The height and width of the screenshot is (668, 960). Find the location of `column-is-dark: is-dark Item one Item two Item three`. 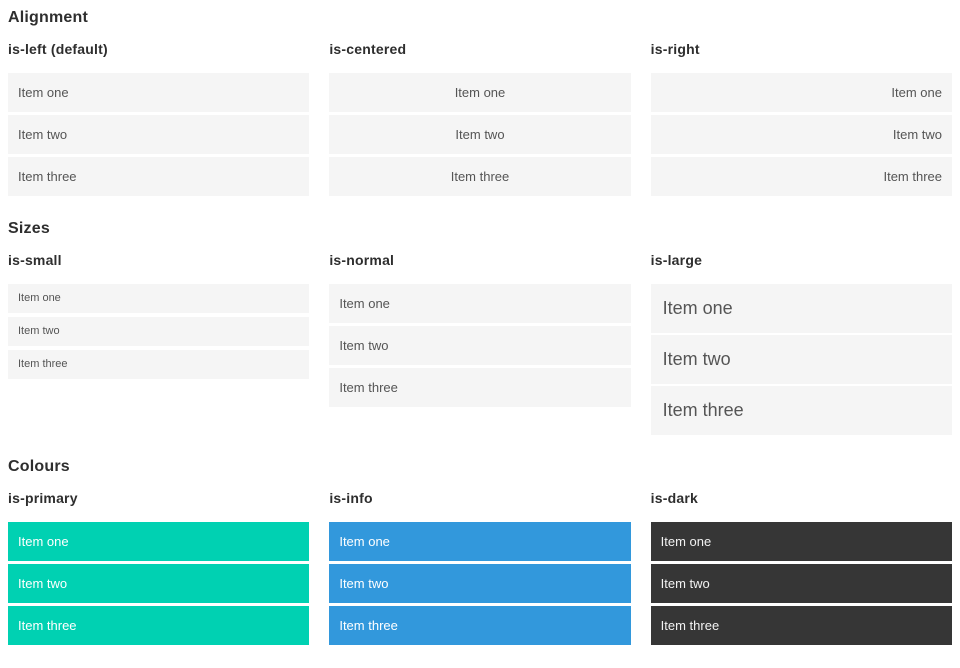

column-is-dark: is-dark Item one Item two Item three is located at coordinates (801, 569).